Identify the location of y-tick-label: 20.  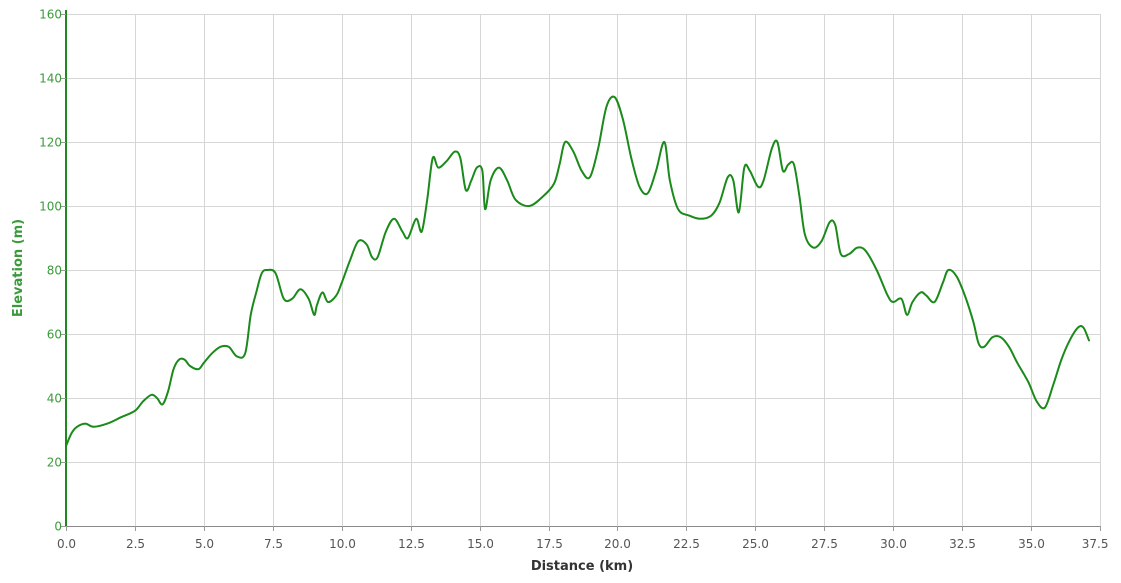
(54, 463).